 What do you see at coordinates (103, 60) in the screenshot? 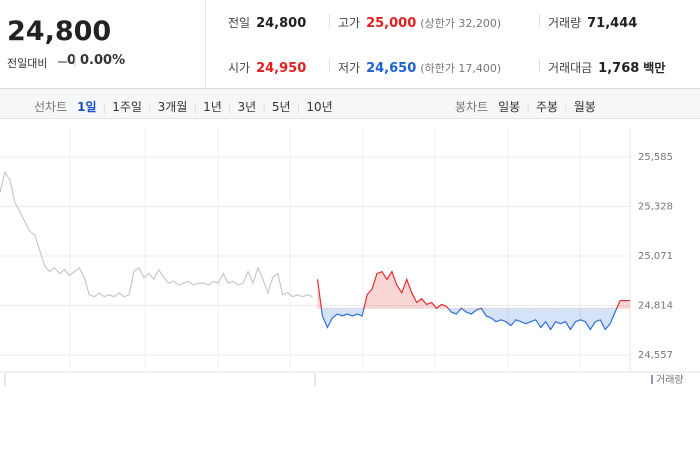
I see `change-rate: 0.00%` at bounding box center [103, 60].